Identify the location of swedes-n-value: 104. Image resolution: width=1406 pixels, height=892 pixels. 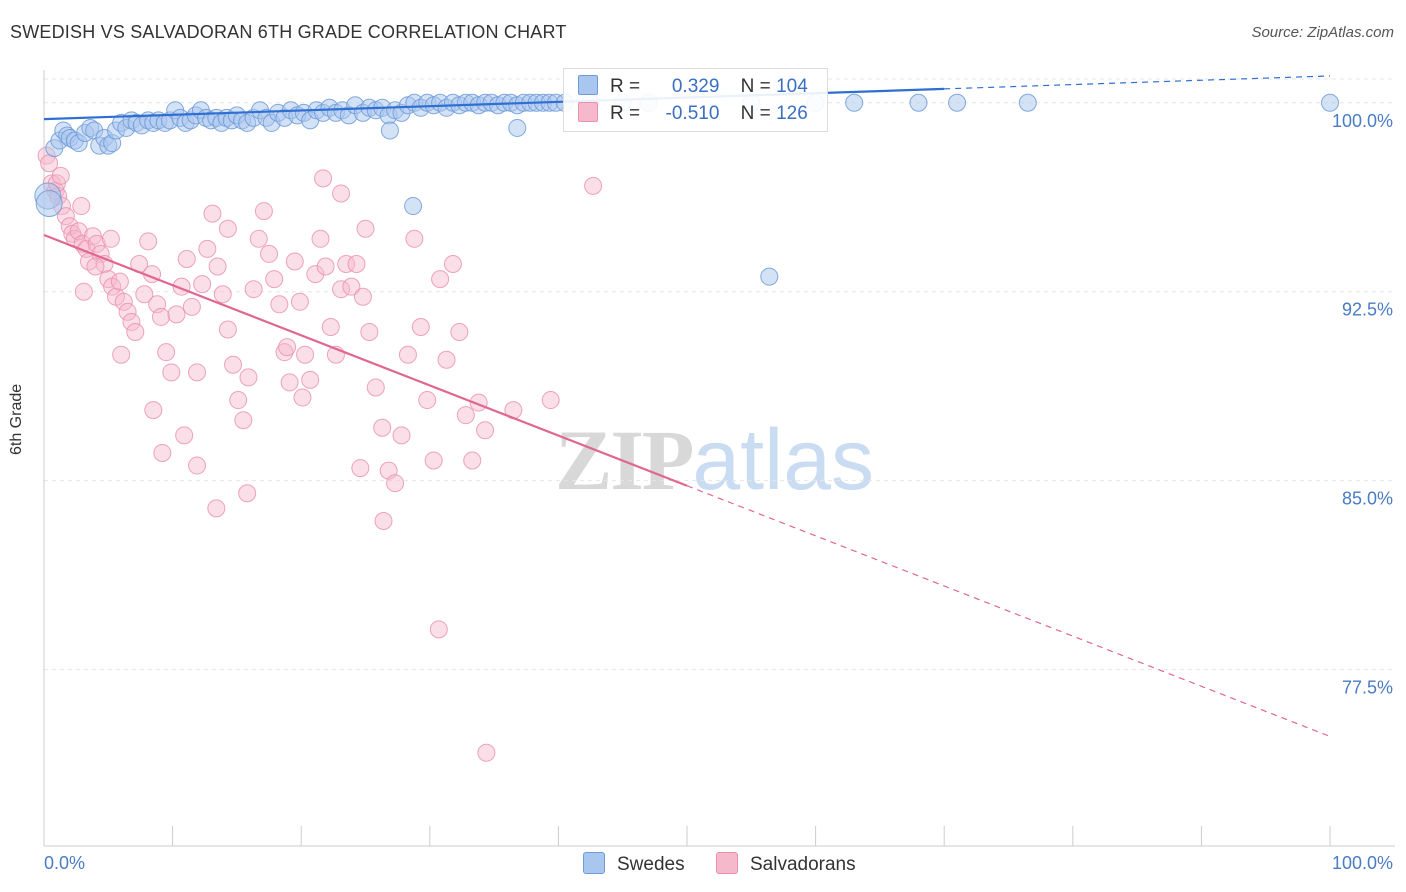
(792, 86).